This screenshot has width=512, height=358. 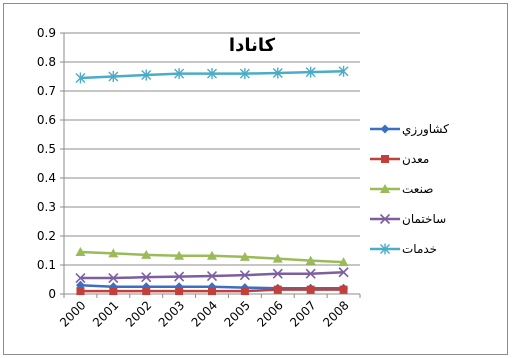 I want to click on y-axis-ticks: 0 0.1 0.2 0.3 0.4 0.5 0.6 0.7 0.8 0.9, so click(x=50, y=163).